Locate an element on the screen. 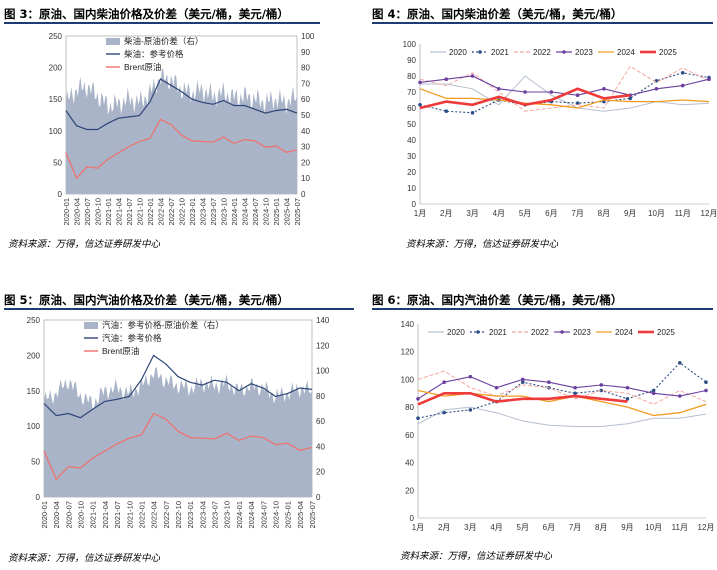 This screenshot has width=717, height=570. legend-label-2023: 2023 is located at coordinates (582, 332).